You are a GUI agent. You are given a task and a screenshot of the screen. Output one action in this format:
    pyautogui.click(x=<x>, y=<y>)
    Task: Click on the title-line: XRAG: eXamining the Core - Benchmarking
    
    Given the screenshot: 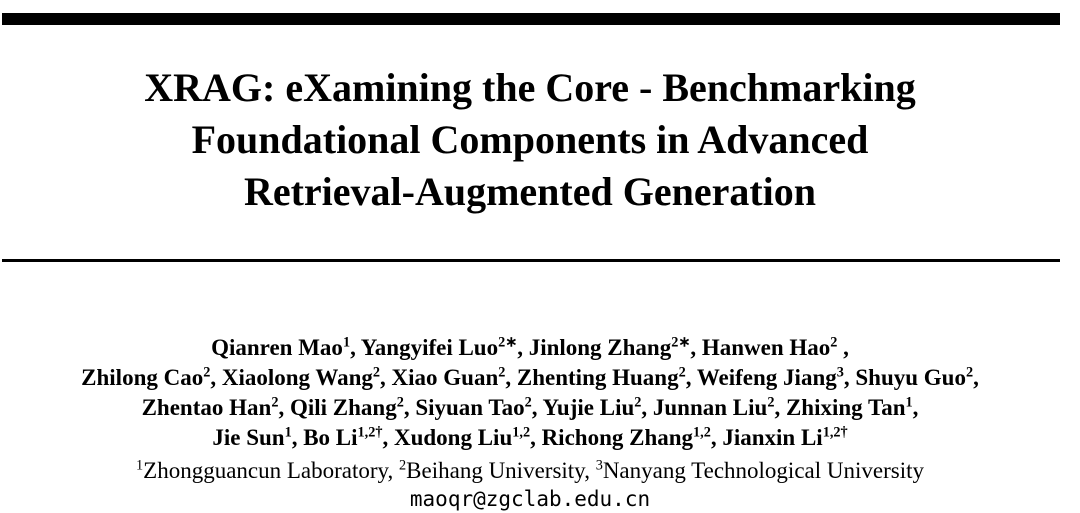 What is the action you would take?
    pyautogui.click(x=530, y=87)
    